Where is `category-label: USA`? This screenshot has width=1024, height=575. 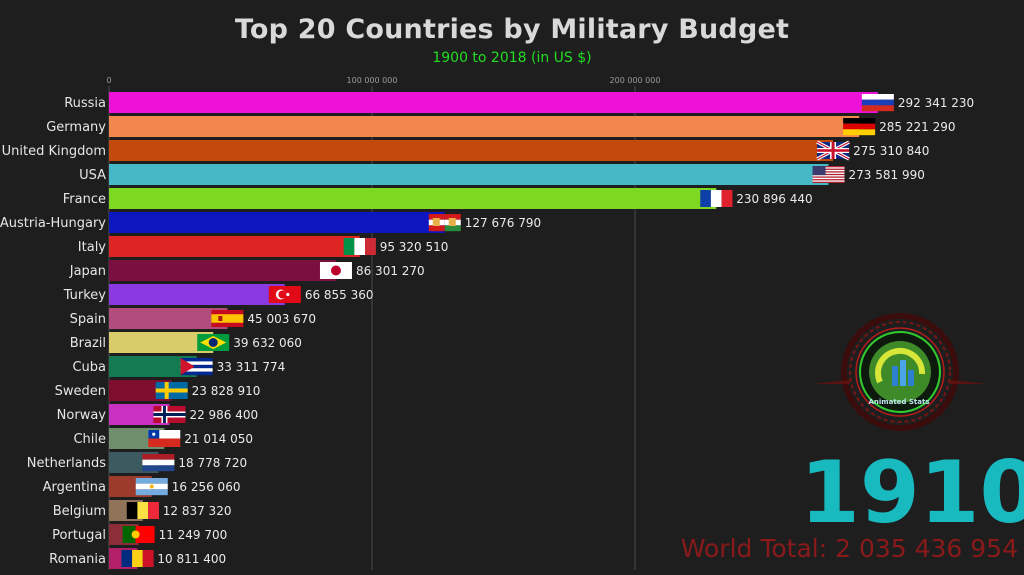 category-label: USA is located at coordinates (92, 175).